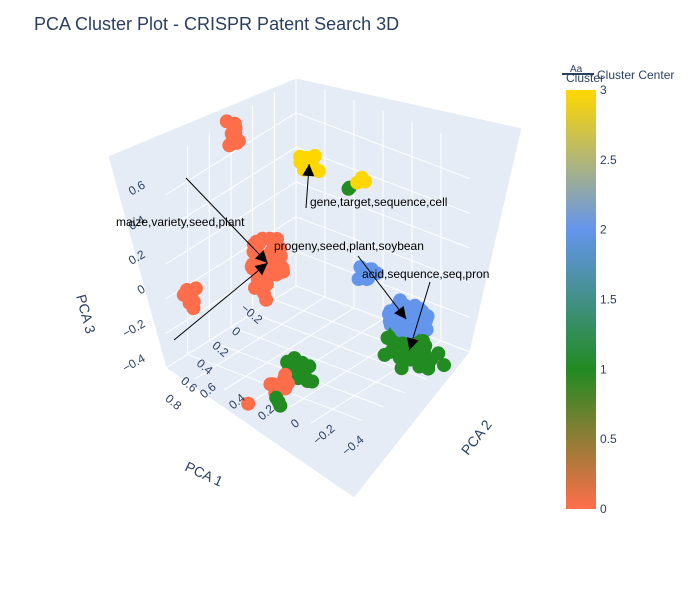 Image resolution: width=700 pixels, height=600 pixels. I want to click on legend-label: Cluster Center, so click(635, 75).